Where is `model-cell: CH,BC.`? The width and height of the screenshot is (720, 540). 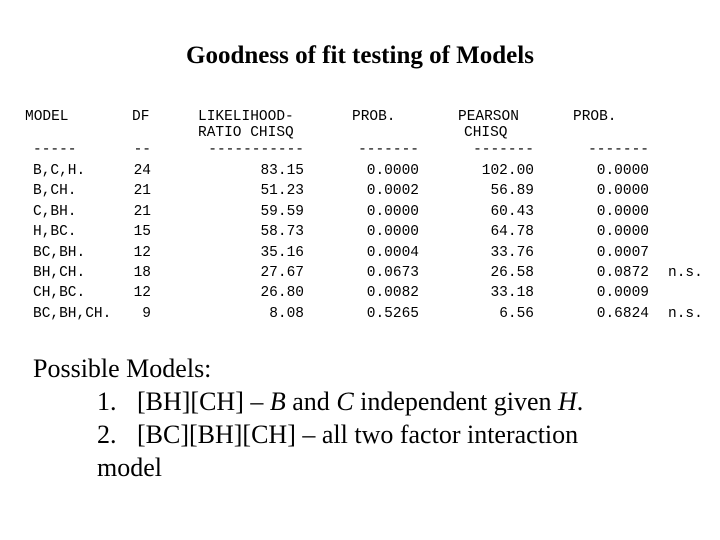
model-cell: CH,BC. is located at coordinates (59, 293).